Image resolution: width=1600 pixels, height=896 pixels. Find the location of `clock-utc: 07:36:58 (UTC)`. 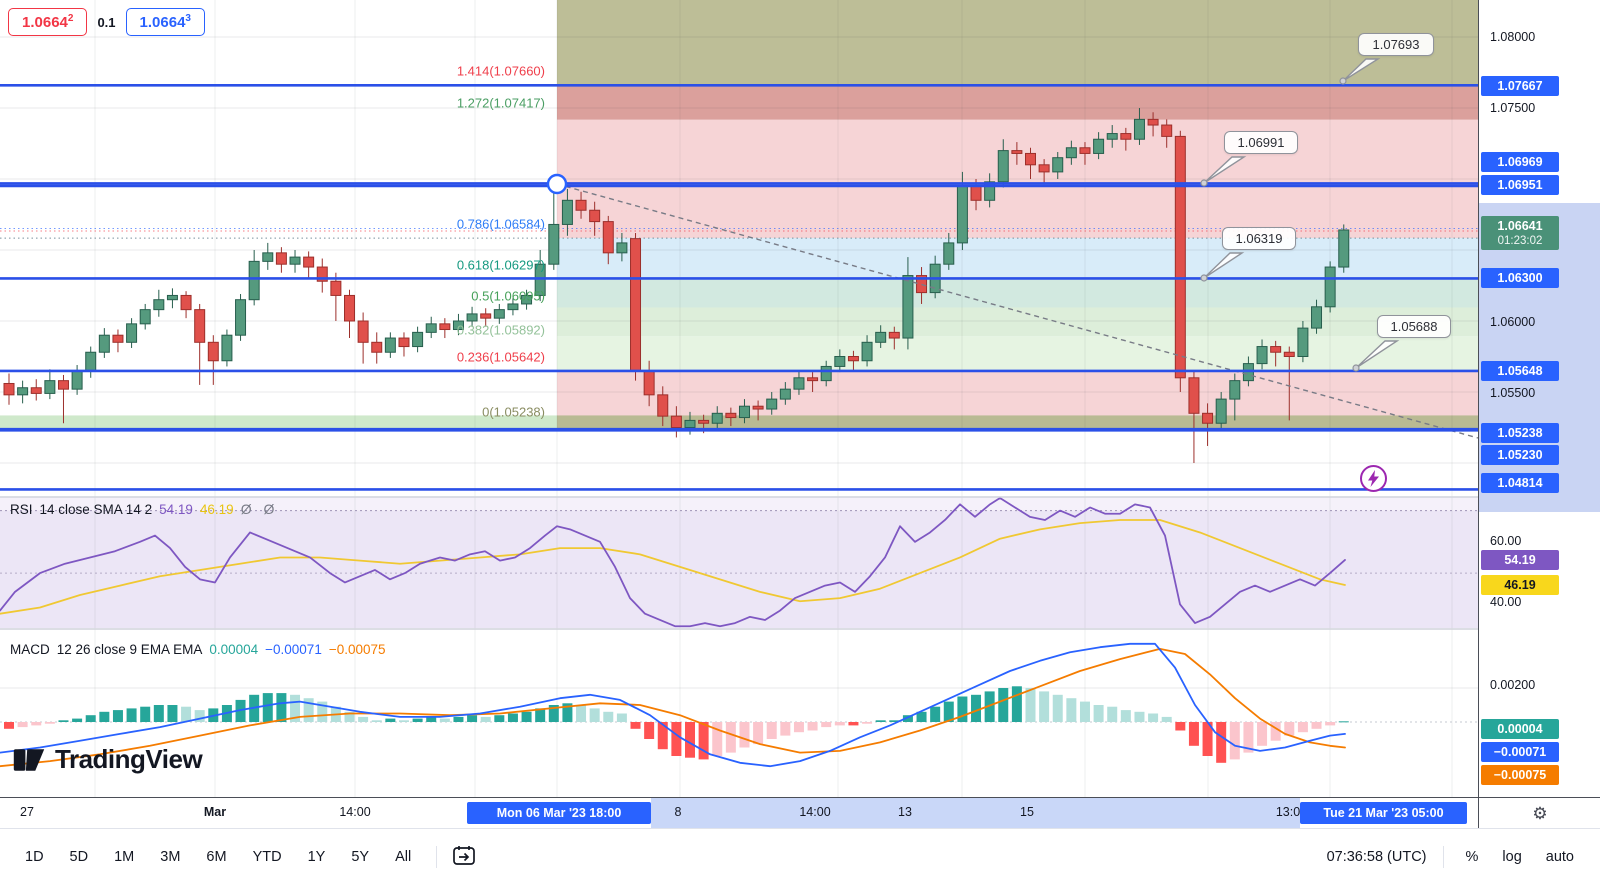

clock-utc: 07:36:58 (UTC) is located at coordinates (1376, 857).